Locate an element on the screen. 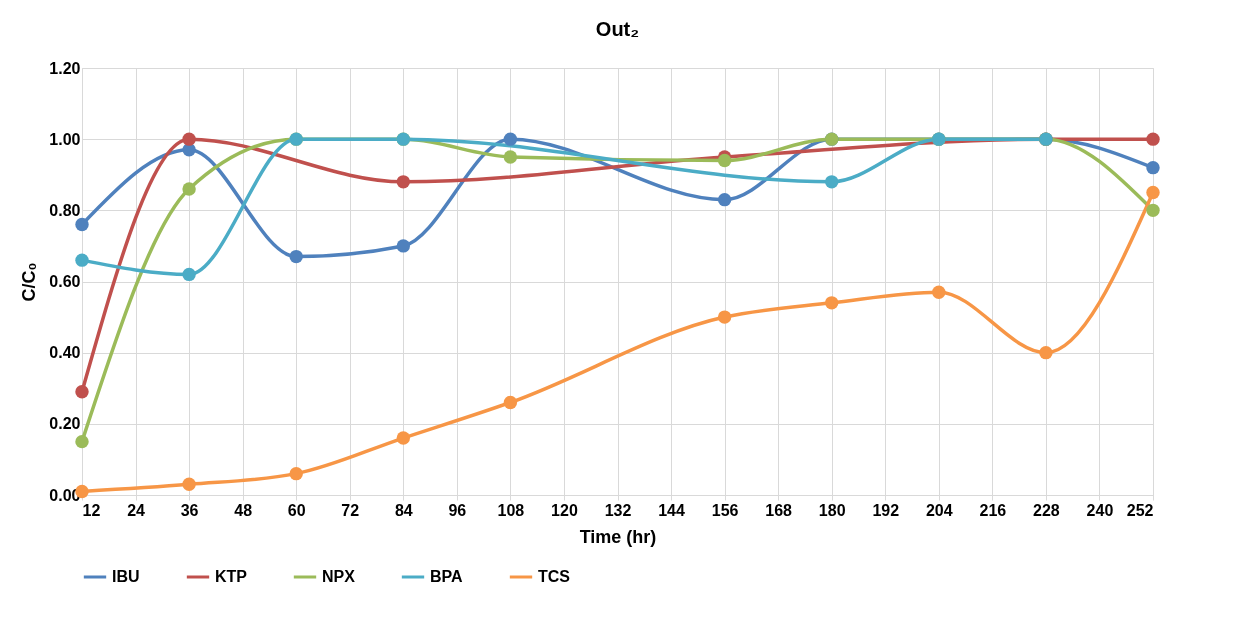 This screenshot has width=1244, height=636. x-tick-label: 24 is located at coordinates (136, 510).